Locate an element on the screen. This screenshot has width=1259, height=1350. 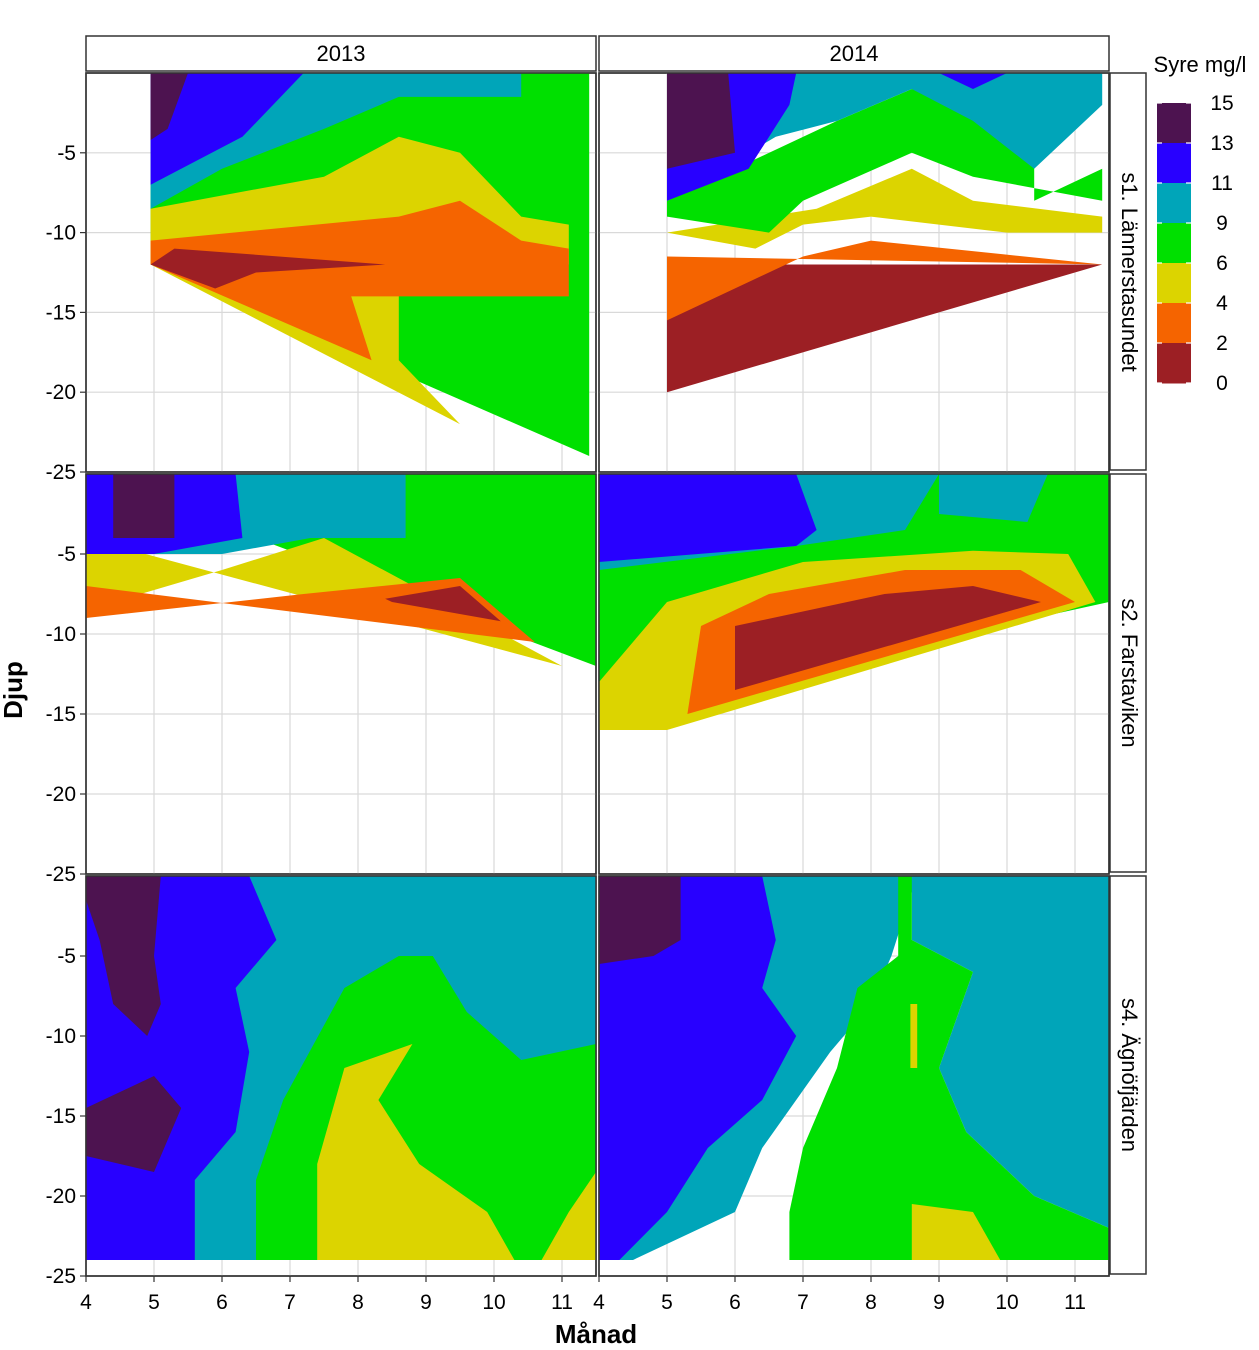
panel-2014-s1 is located at coordinates (854, 272).